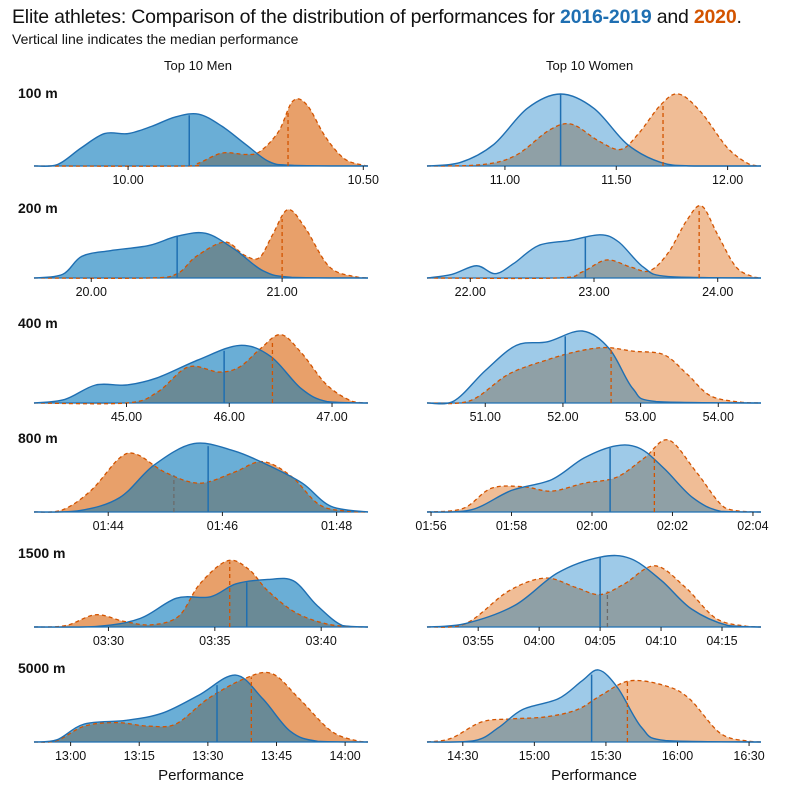 This screenshot has height=800, width=800. Describe the element at coordinates (606, 17) in the screenshot. I see `title-series1: 2016-2019` at that location.